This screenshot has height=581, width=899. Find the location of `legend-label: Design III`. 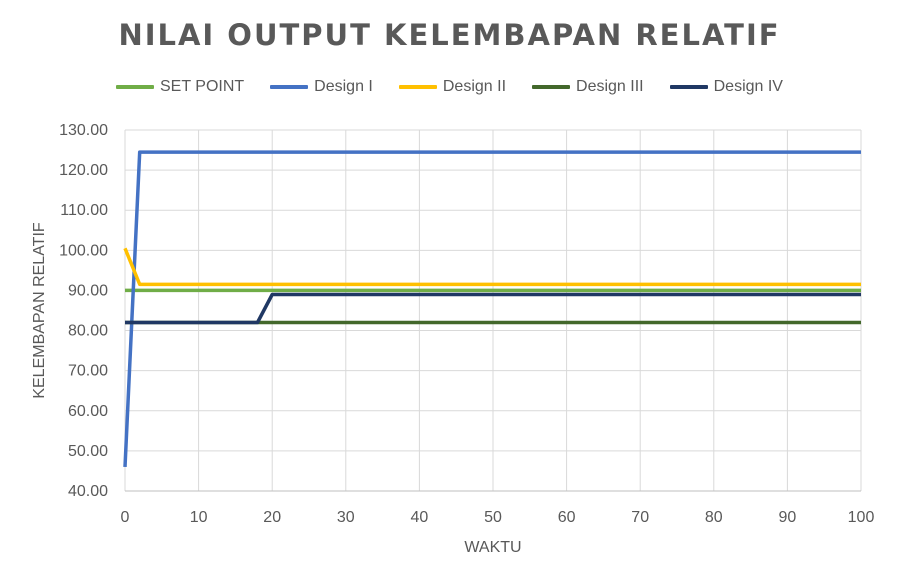

legend-label: Design III is located at coordinates (610, 86).